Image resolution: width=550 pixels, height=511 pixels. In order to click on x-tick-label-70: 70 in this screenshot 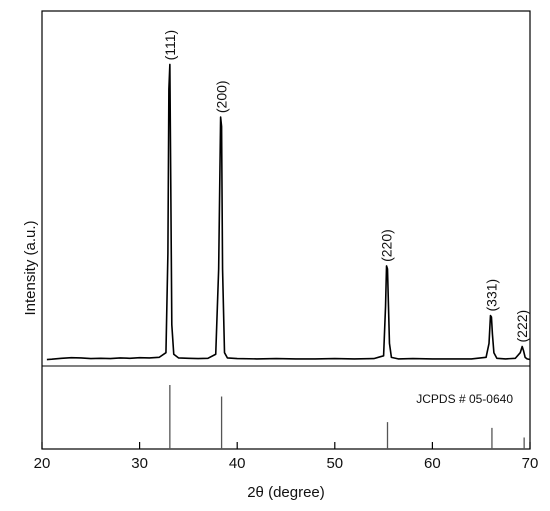, I will do `click(530, 463)`.